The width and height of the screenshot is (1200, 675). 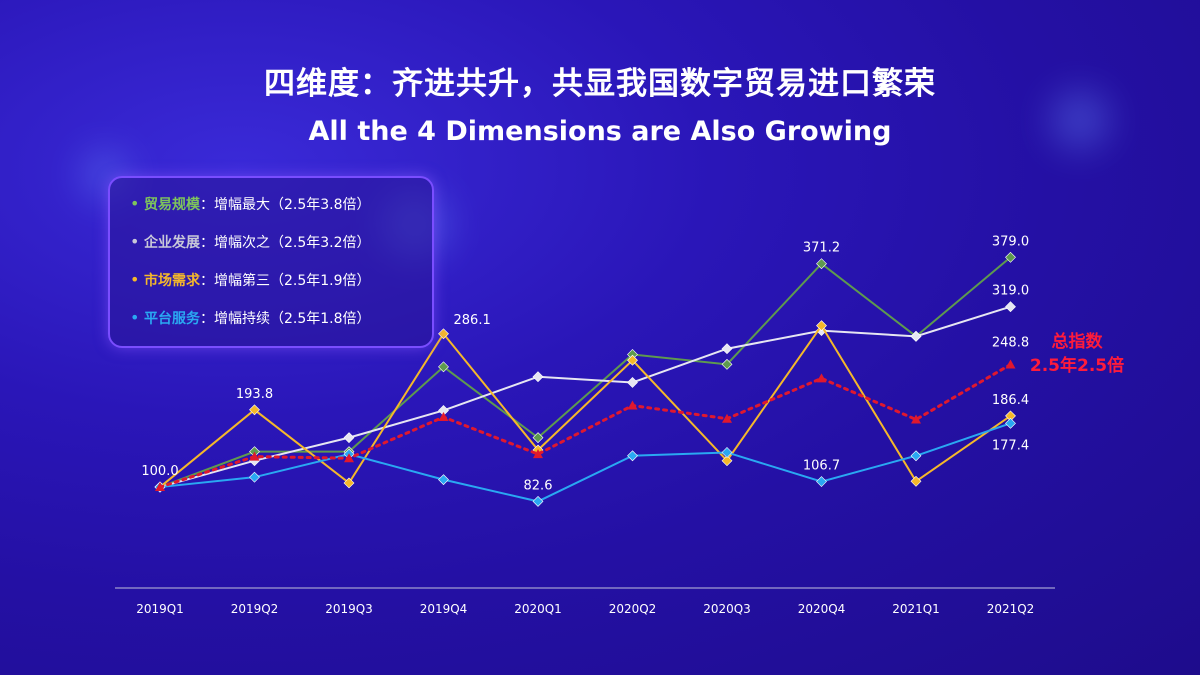 What do you see at coordinates (538, 609) in the screenshot?
I see `x-tick-label: 2020Q1` at bounding box center [538, 609].